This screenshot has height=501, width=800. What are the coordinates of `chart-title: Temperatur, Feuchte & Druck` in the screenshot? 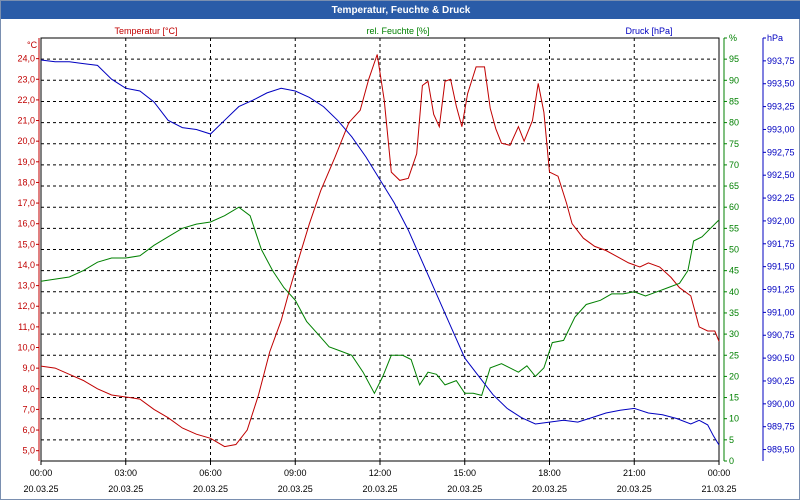 It's located at (401, 10).